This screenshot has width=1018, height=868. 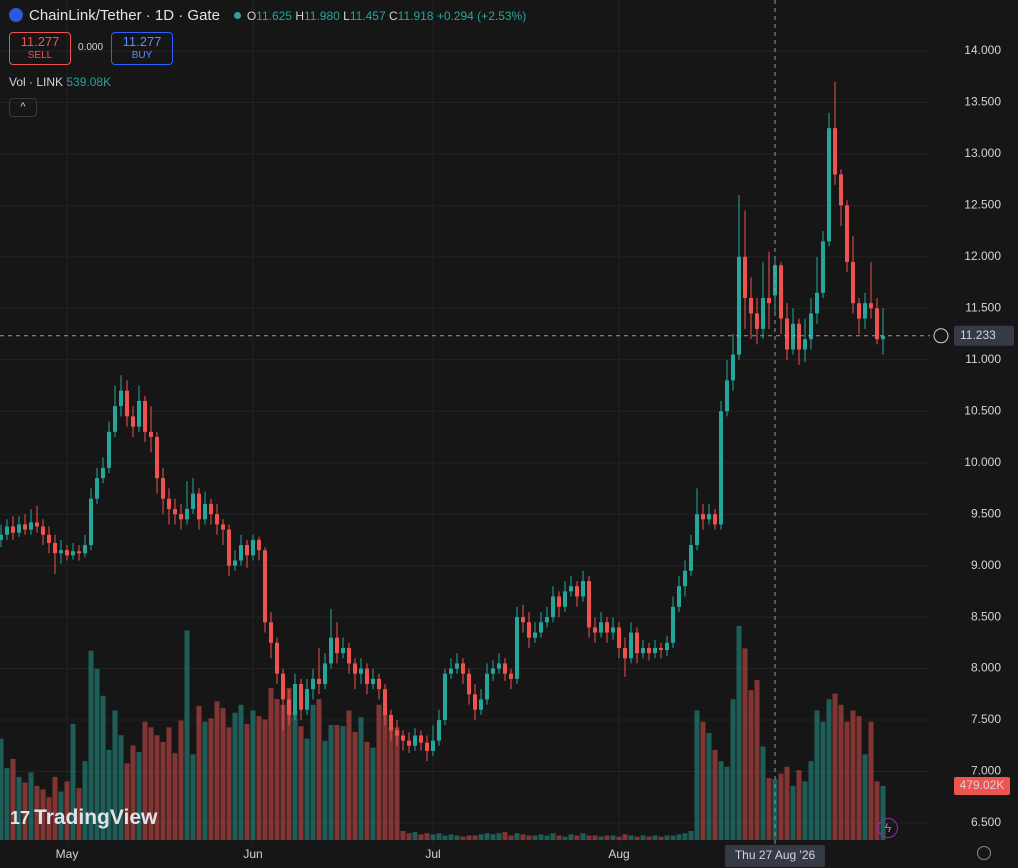 What do you see at coordinates (888, 828) in the screenshot?
I see `alert-icon: ϟ` at bounding box center [888, 828].